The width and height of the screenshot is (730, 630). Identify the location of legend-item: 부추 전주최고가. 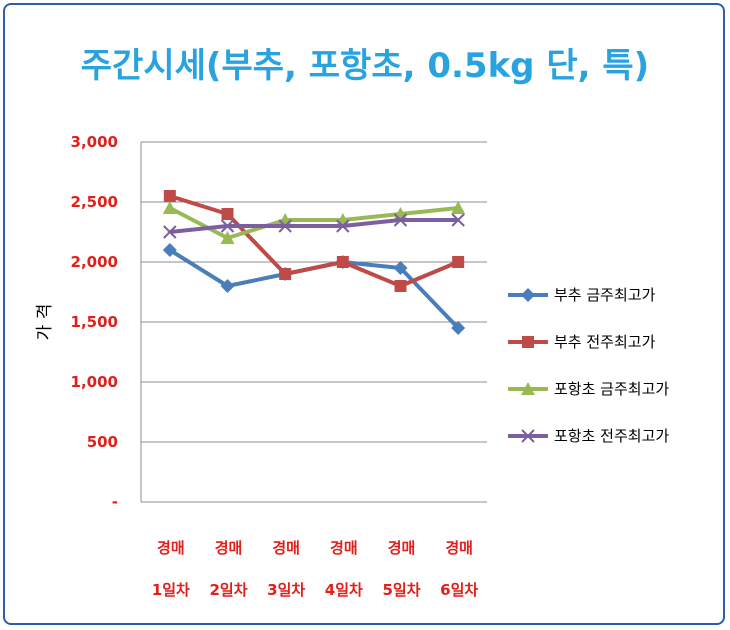
(582, 342).